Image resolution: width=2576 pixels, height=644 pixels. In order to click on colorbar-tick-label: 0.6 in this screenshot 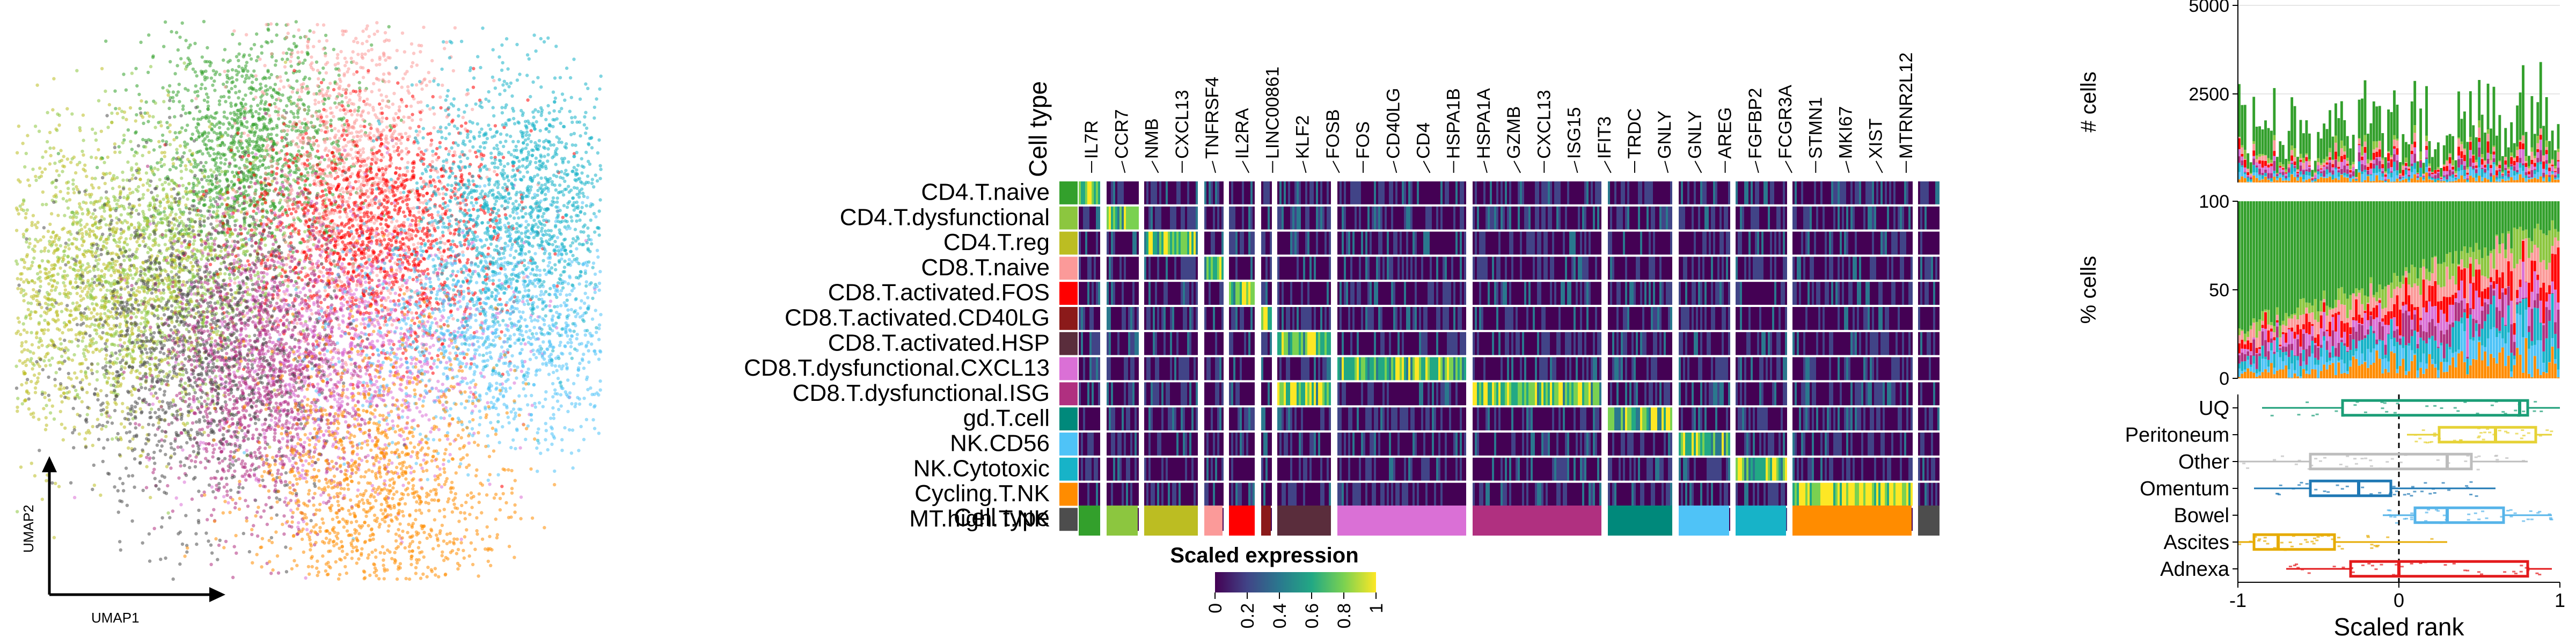, I will do `click(1312, 615)`.